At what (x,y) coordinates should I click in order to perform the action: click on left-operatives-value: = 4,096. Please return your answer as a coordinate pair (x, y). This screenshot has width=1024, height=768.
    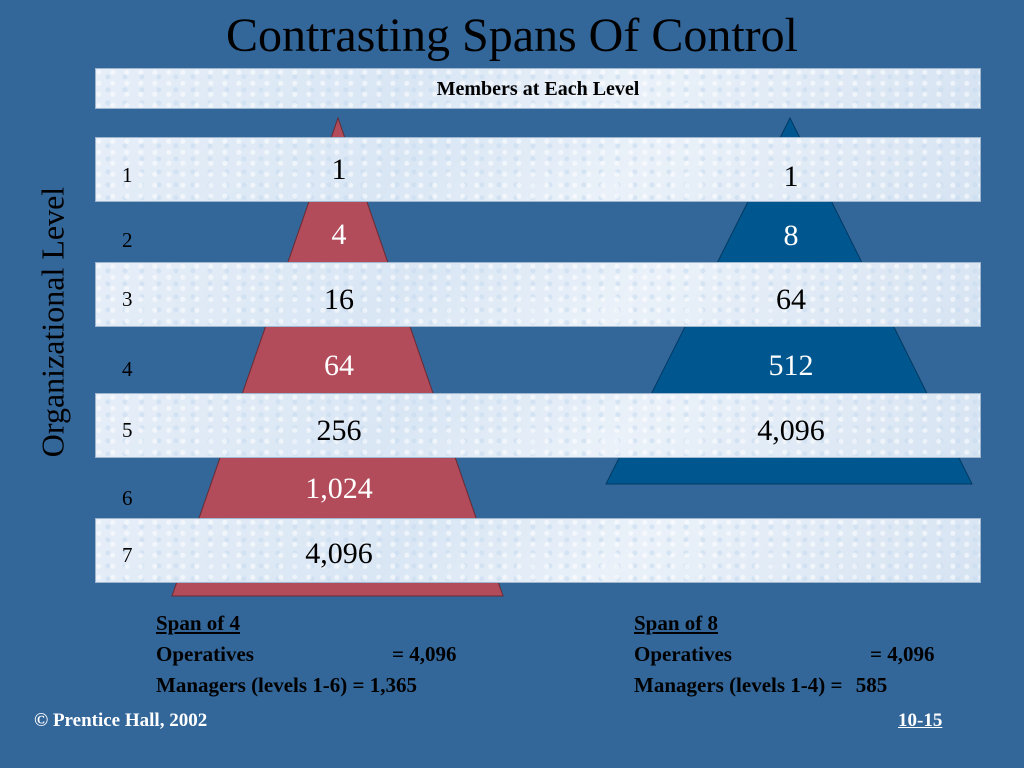
    Looking at the image, I should click on (424, 654).